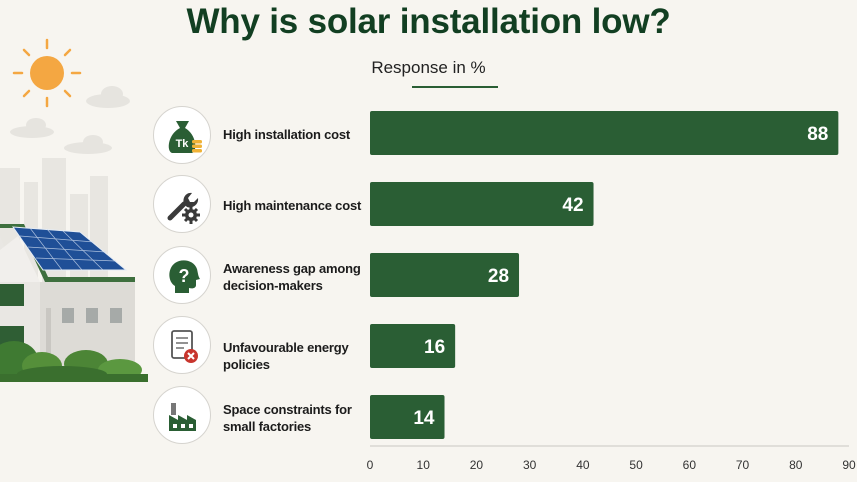 This screenshot has height=482, width=857. I want to click on x-tick-label: 60, so click(690, 465).